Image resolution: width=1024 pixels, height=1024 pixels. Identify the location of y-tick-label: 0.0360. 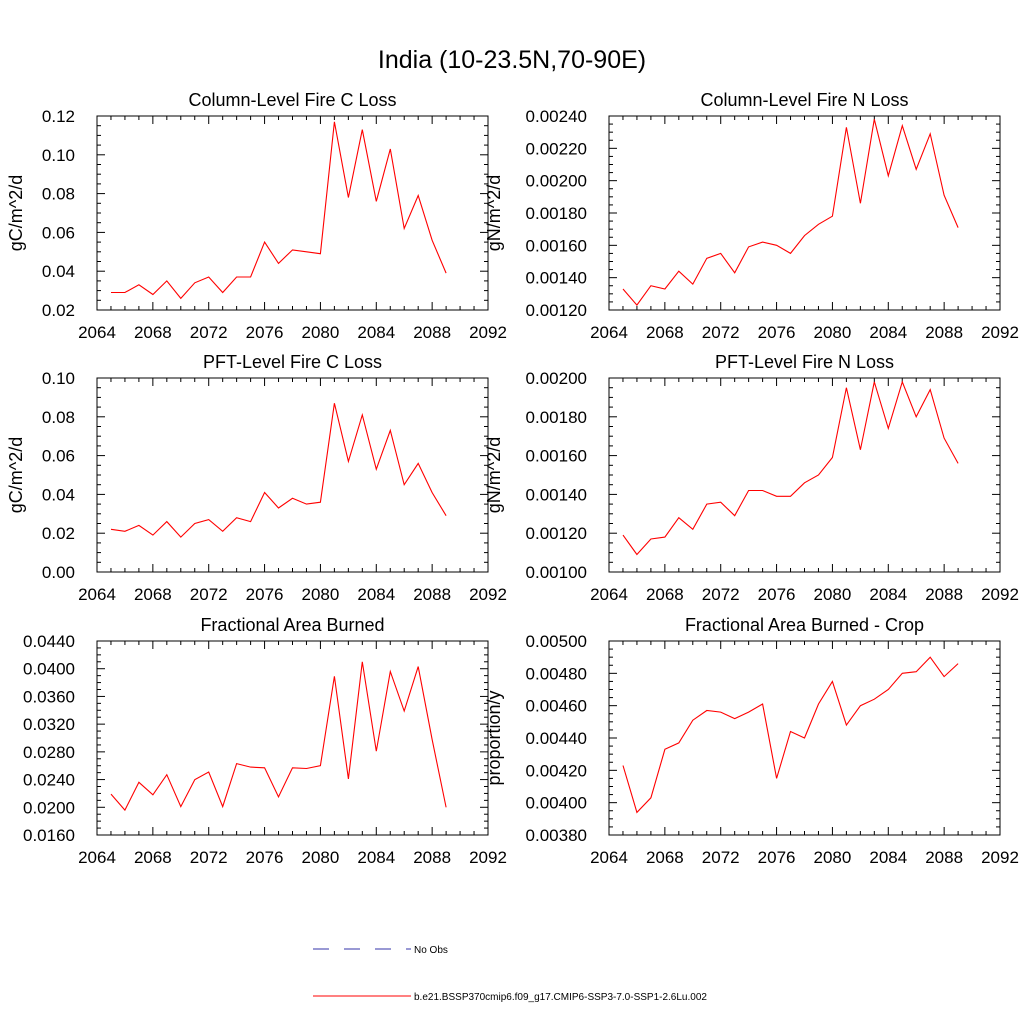
(49, 696).